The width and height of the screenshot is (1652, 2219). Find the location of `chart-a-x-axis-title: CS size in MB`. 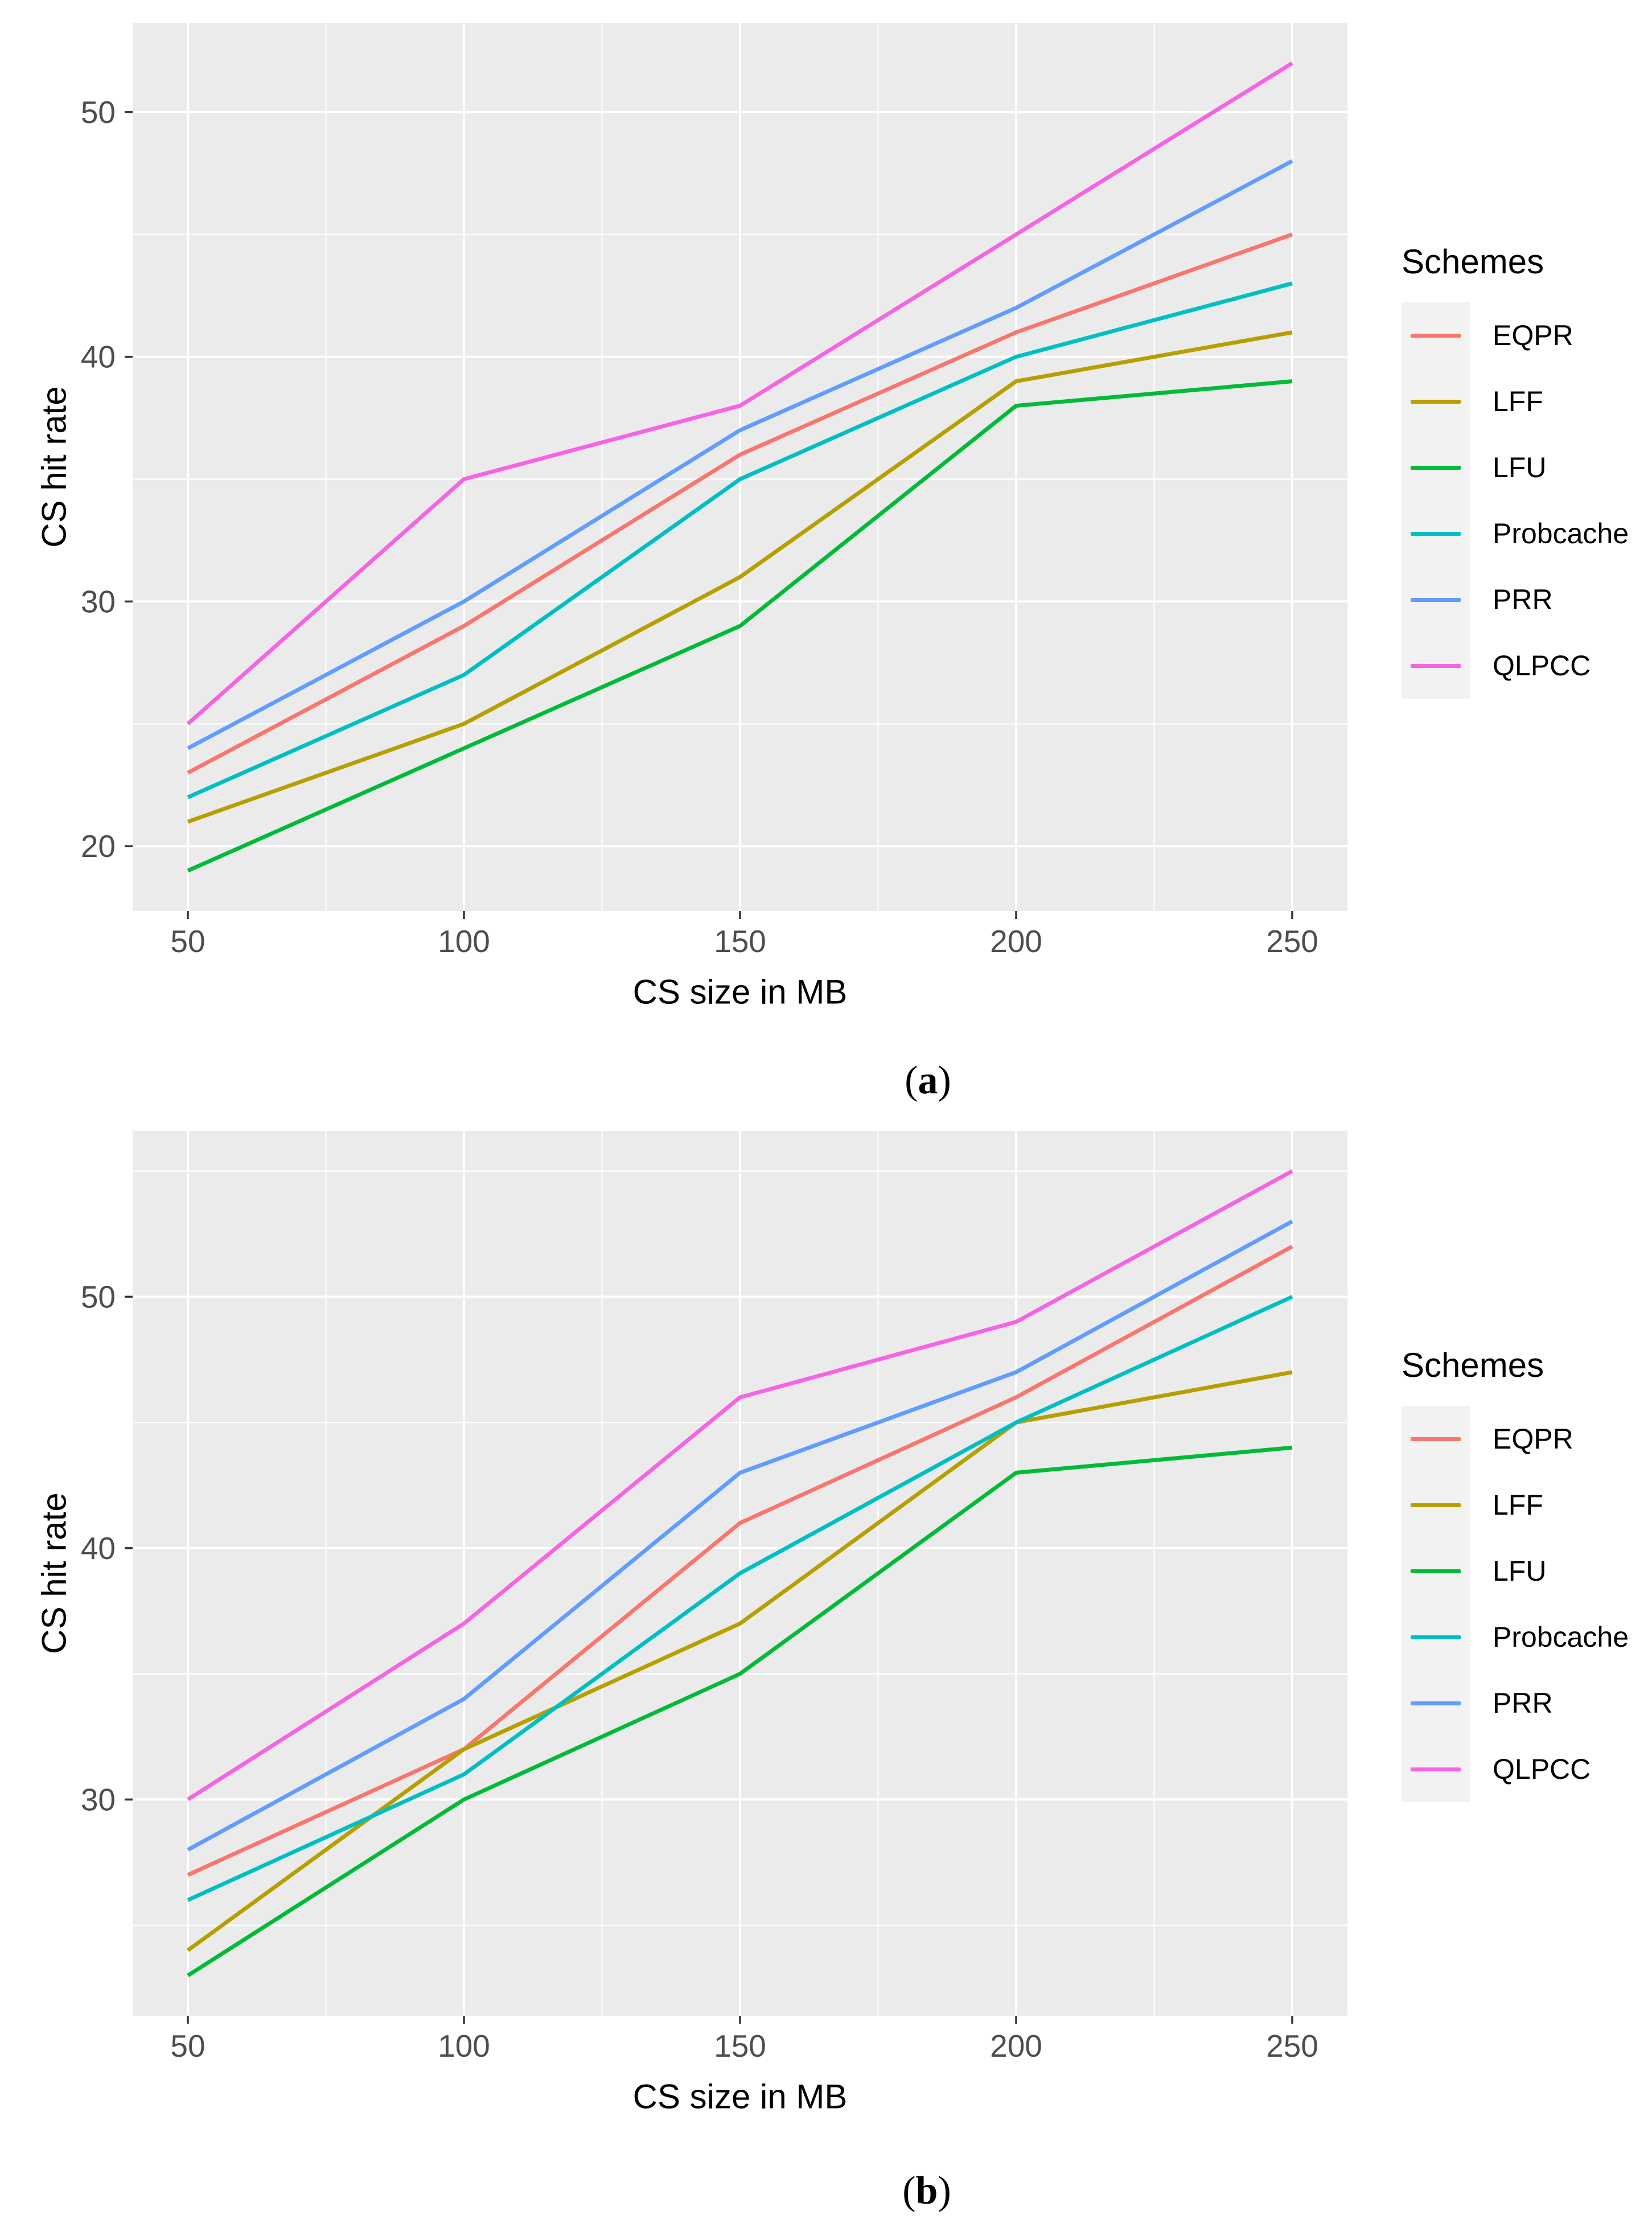

chart-a-x-axis-title: CS size in MB is located at coordinates (740, 992).